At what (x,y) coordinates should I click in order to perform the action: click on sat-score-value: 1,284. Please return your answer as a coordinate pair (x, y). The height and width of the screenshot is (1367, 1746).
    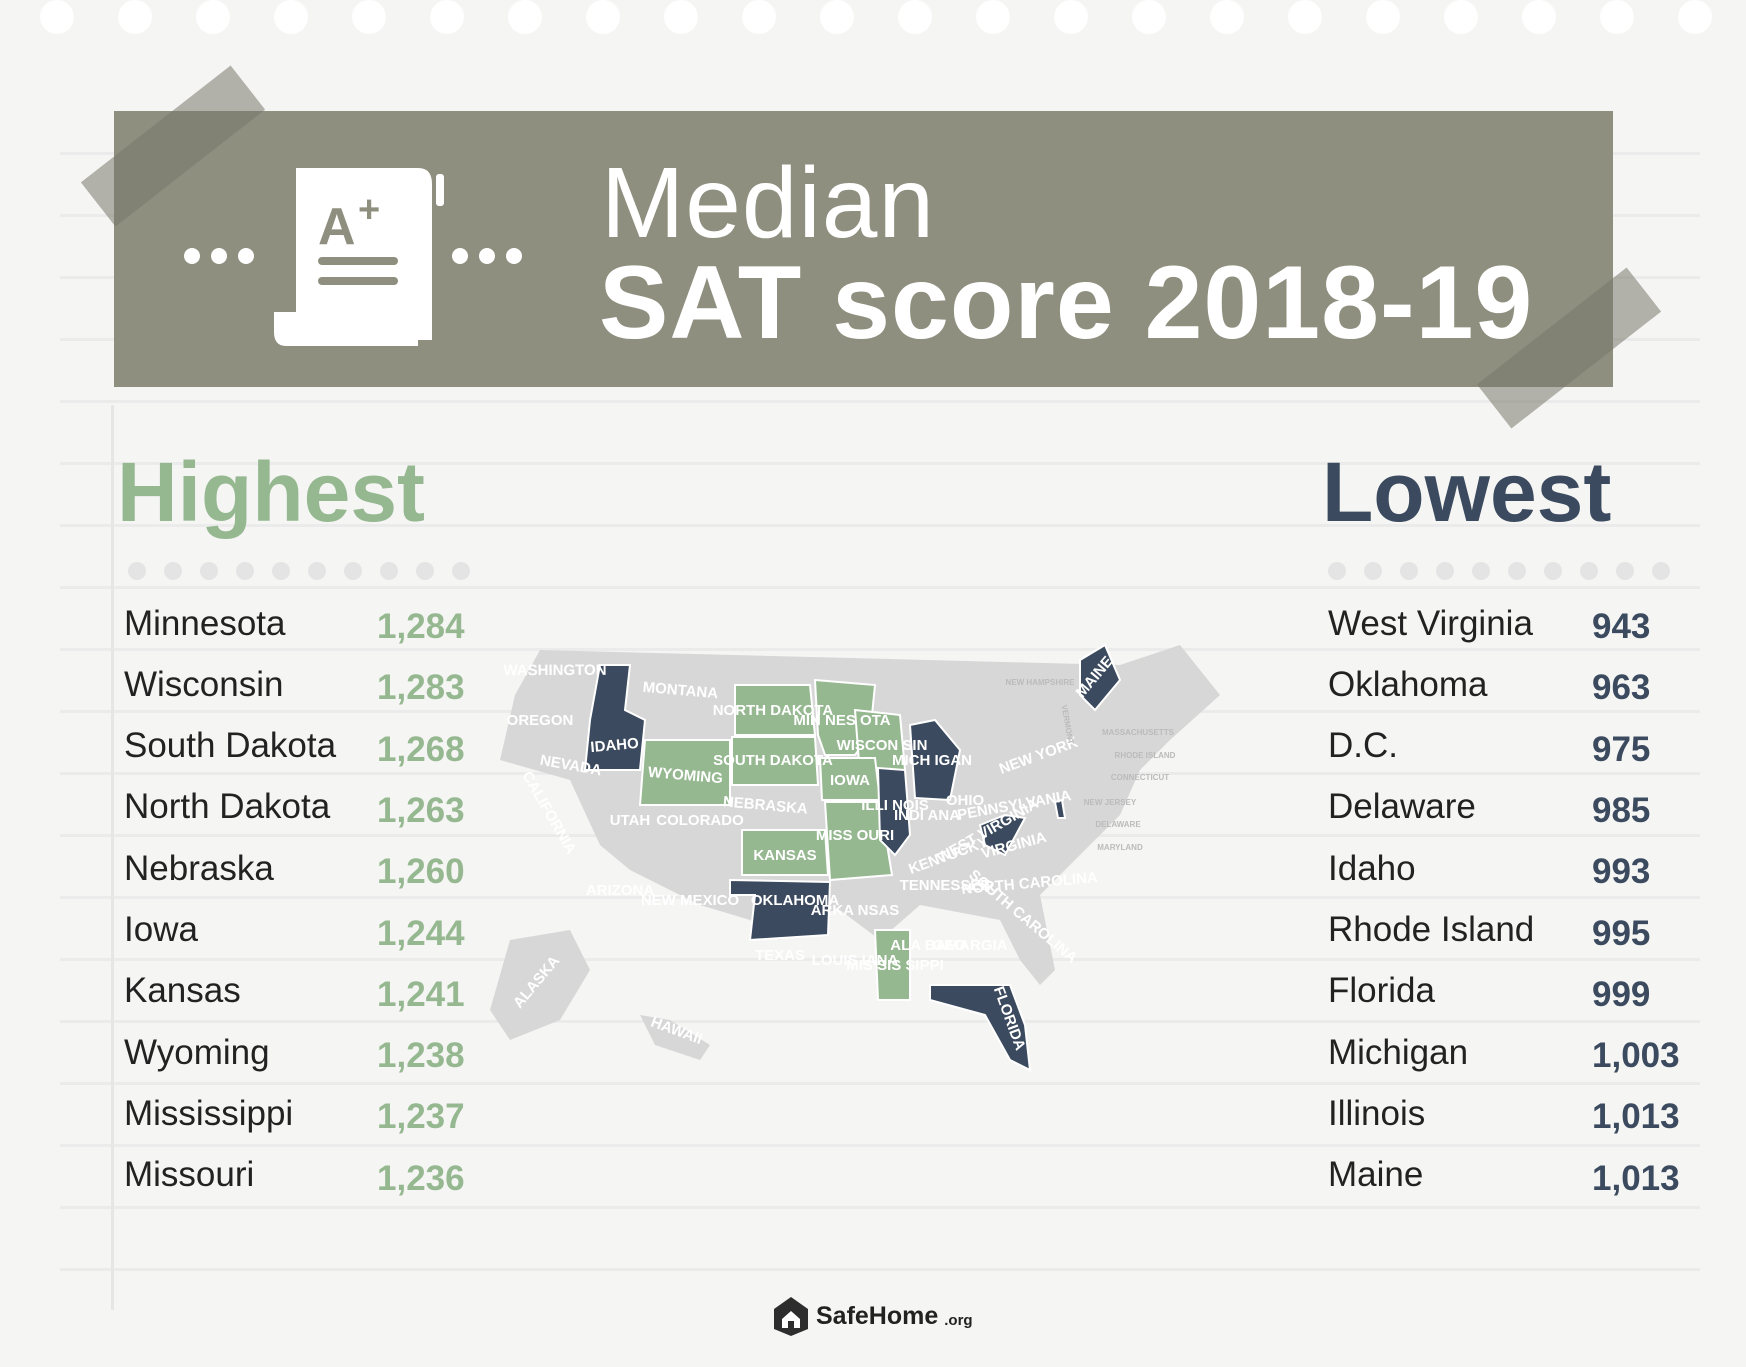
    Looking at the image, I should click on (421, 626).